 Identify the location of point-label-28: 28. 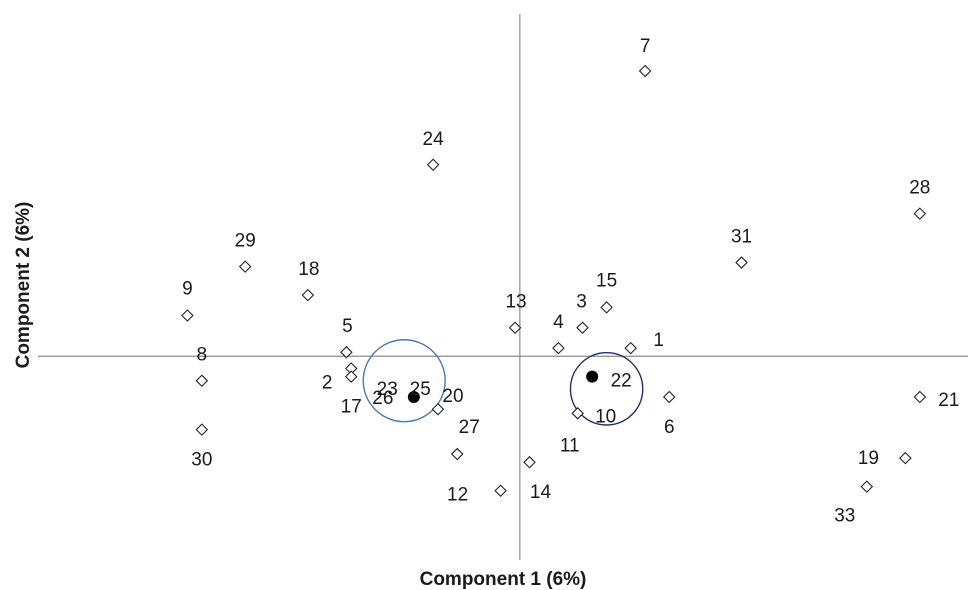
(919, 188).